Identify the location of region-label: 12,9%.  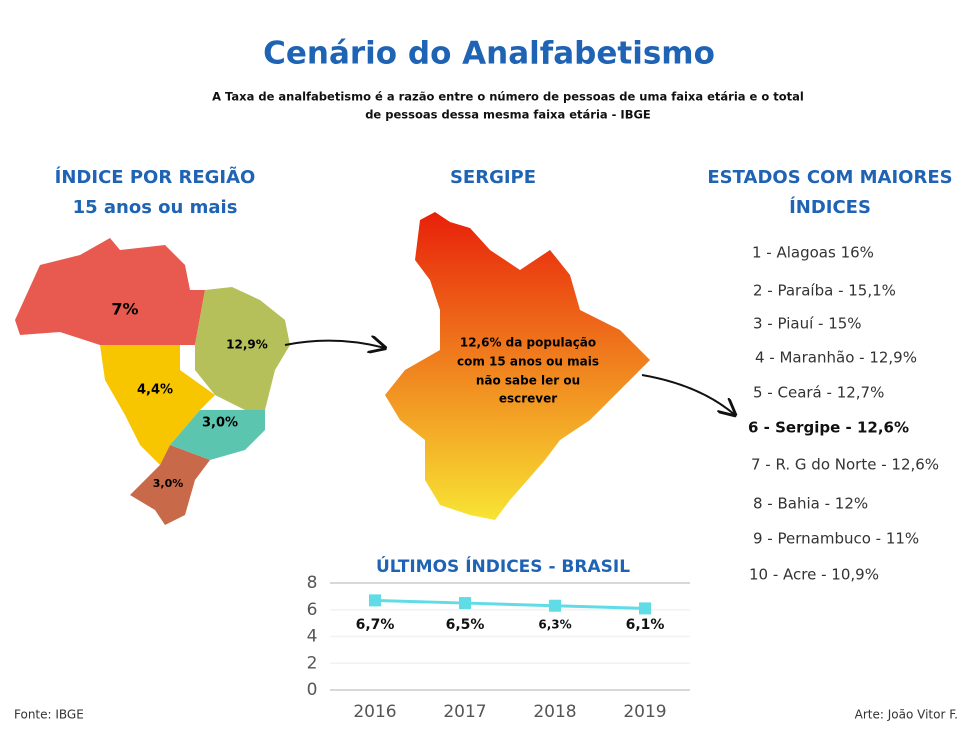
(247, 345).